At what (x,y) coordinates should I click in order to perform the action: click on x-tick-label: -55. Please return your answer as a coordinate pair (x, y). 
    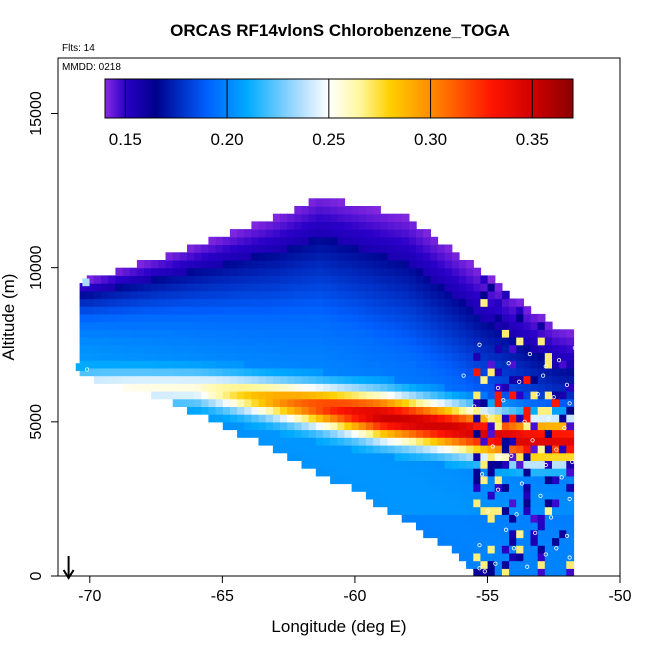
    Looking at the image, I should click on (487, 596).